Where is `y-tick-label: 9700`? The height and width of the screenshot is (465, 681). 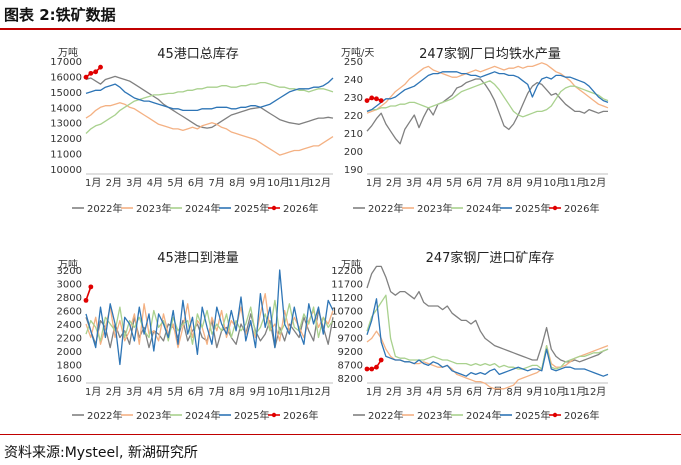 y-tick-label: 9700 is located at coordinates (350, 339).